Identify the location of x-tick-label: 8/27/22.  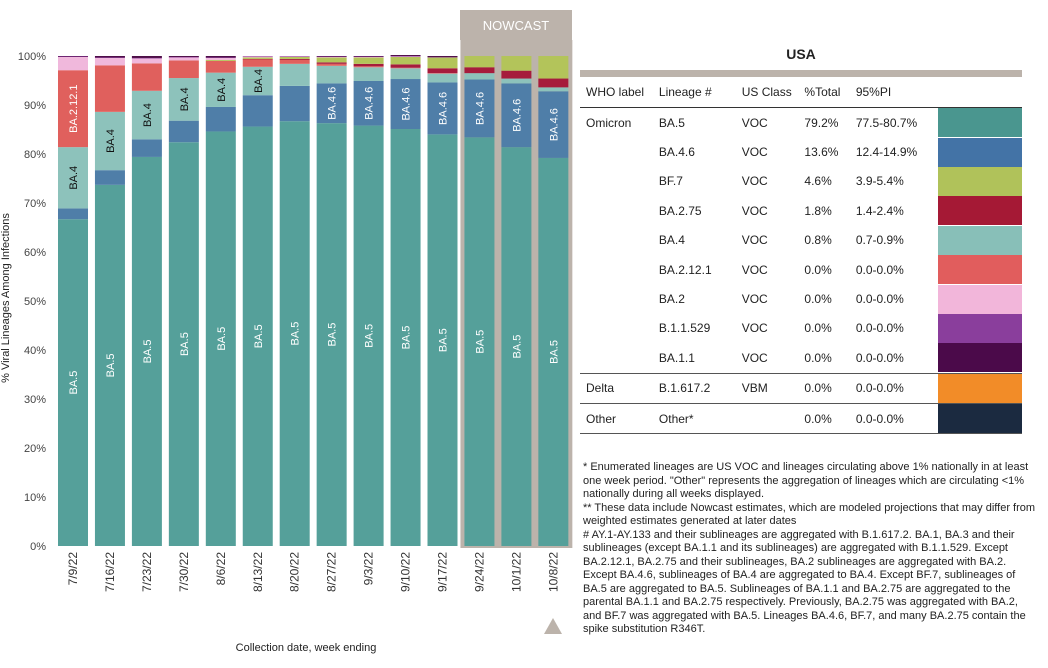
(332, 572).